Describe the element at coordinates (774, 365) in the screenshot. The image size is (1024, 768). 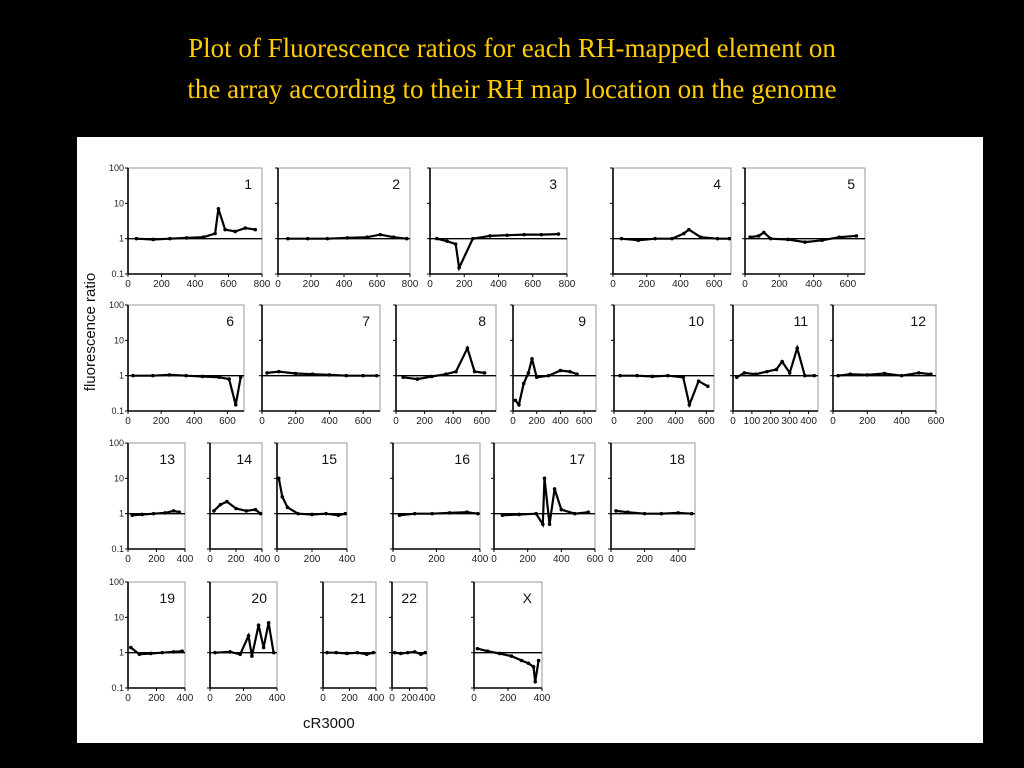
I see `chart-panel-11: 0 100 200 300 400 11` at that location.